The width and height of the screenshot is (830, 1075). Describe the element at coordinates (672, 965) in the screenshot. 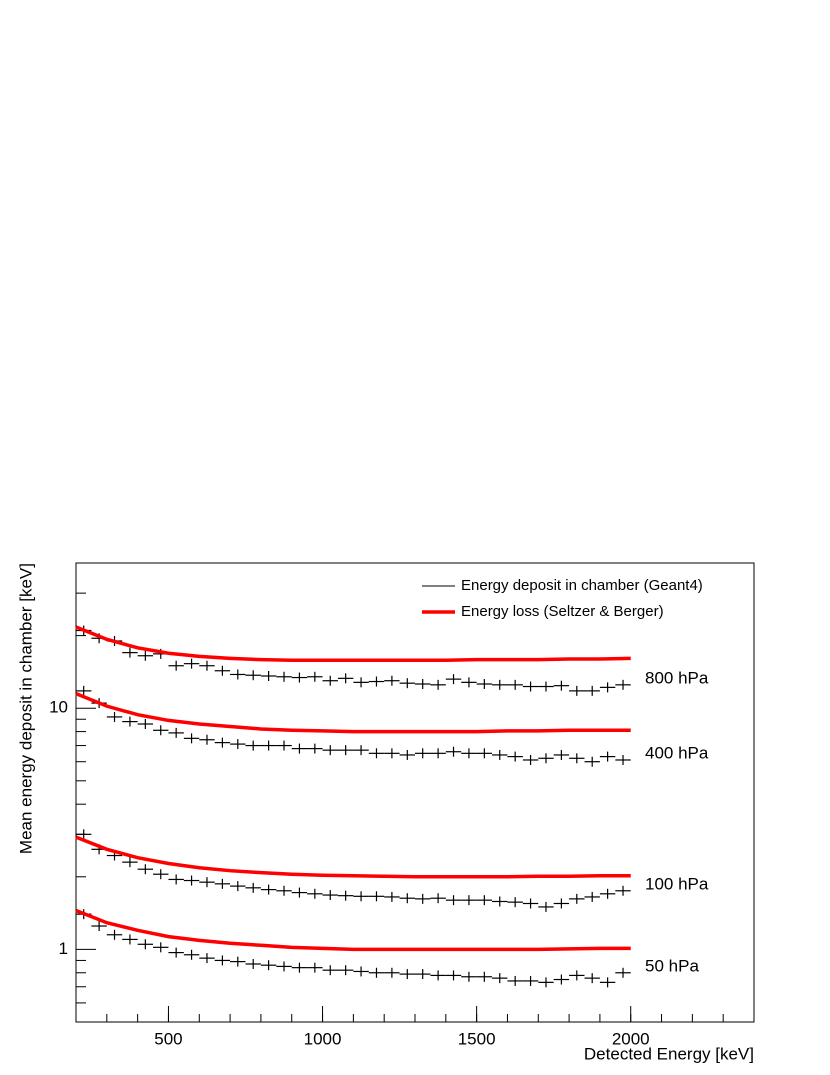

I see `series-label: 50 hPa` at that location.